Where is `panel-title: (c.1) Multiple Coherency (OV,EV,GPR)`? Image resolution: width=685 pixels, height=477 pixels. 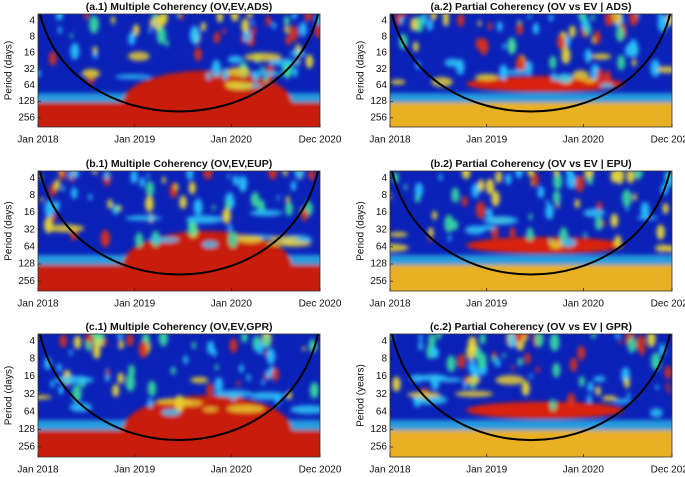 panel-title: (c.1) Multiple Coherency (OV,EV,GPR) is located at coordinates (178, 327).